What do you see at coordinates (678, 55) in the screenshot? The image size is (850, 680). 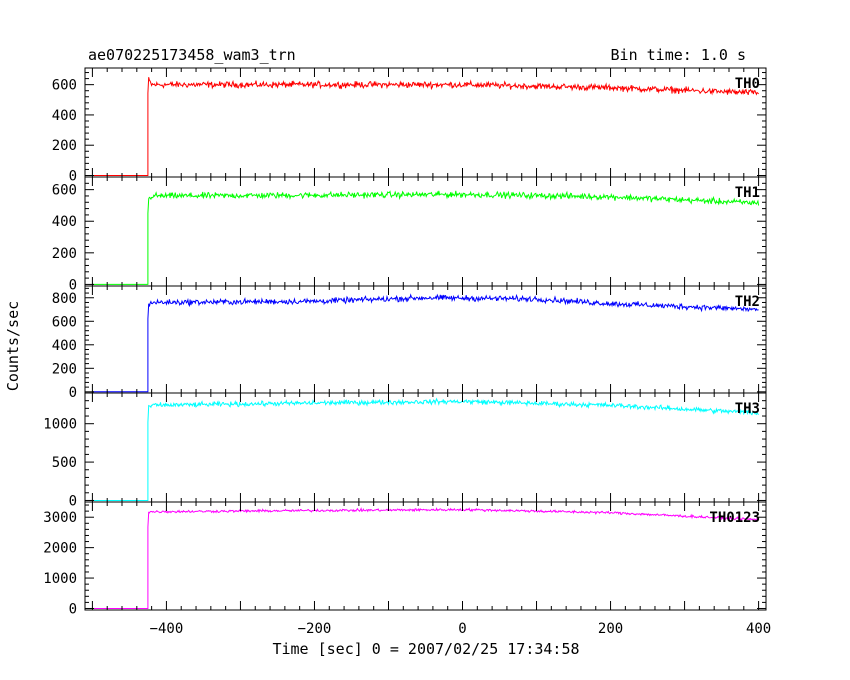 I see `bin-time-label: Bin time: 1.0 s` at bounding box center [678, 55].